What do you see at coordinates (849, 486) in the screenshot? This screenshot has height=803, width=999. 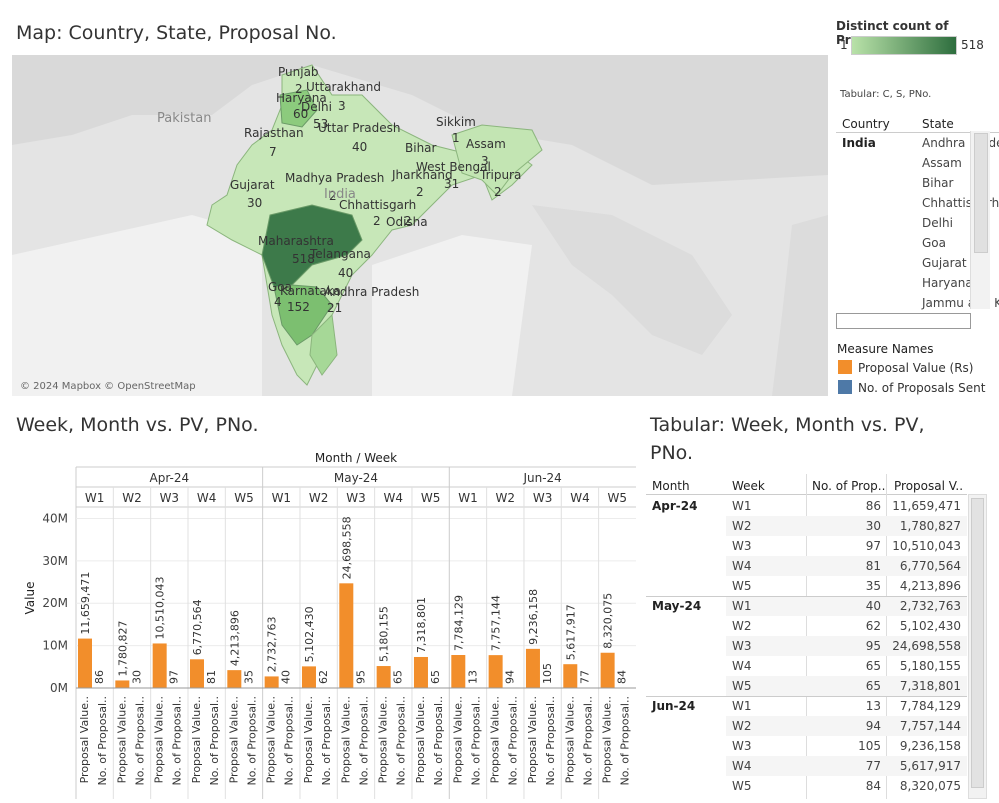 I see `right-col-pno: No. of Prop..` at bounding box center [849, 486].